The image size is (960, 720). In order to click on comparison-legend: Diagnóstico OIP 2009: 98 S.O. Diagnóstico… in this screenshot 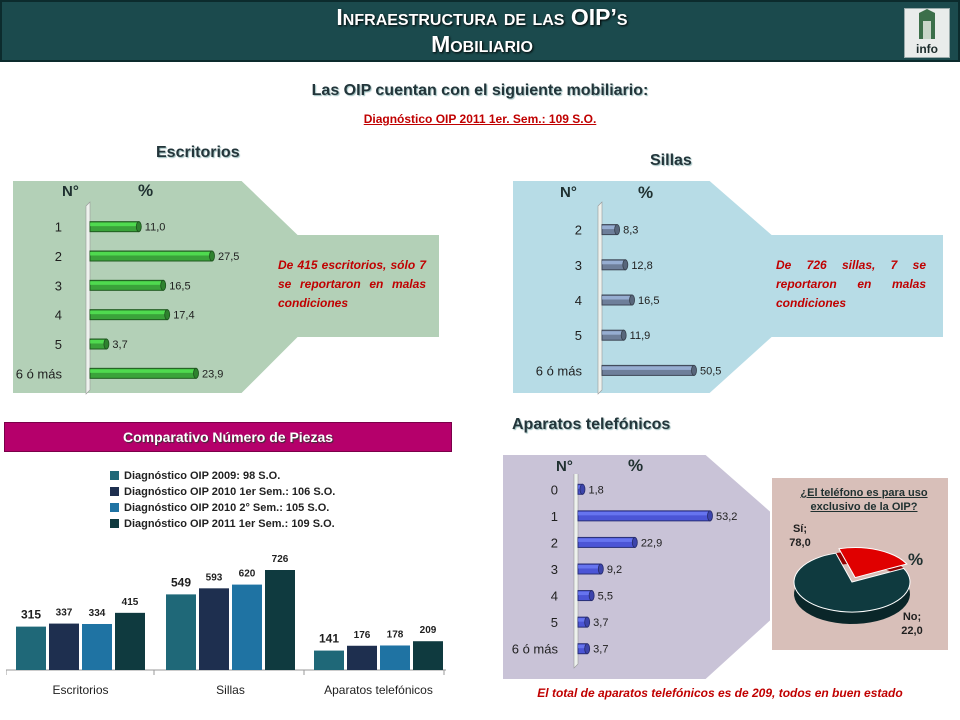, I will do `click(260, 502)`.